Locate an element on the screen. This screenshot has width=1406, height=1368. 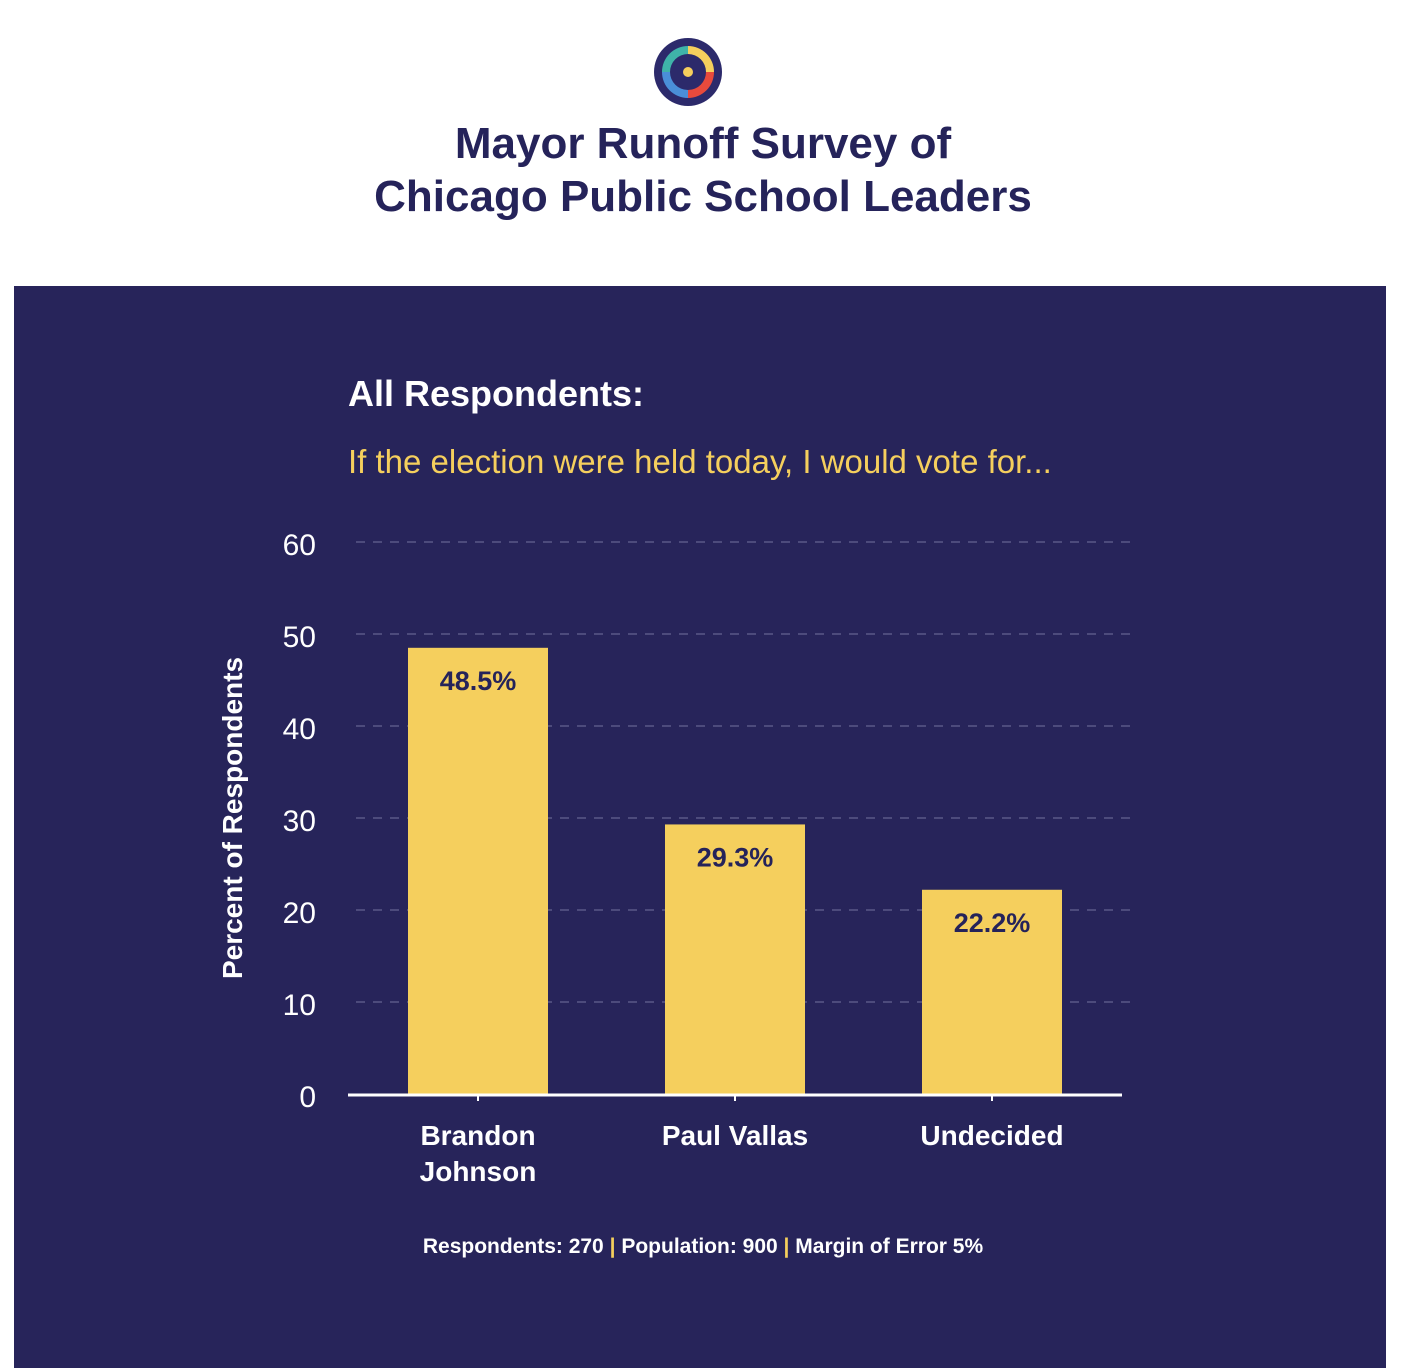
y-axis-title: Percent of Respondents is located at coordinates (232, 818).